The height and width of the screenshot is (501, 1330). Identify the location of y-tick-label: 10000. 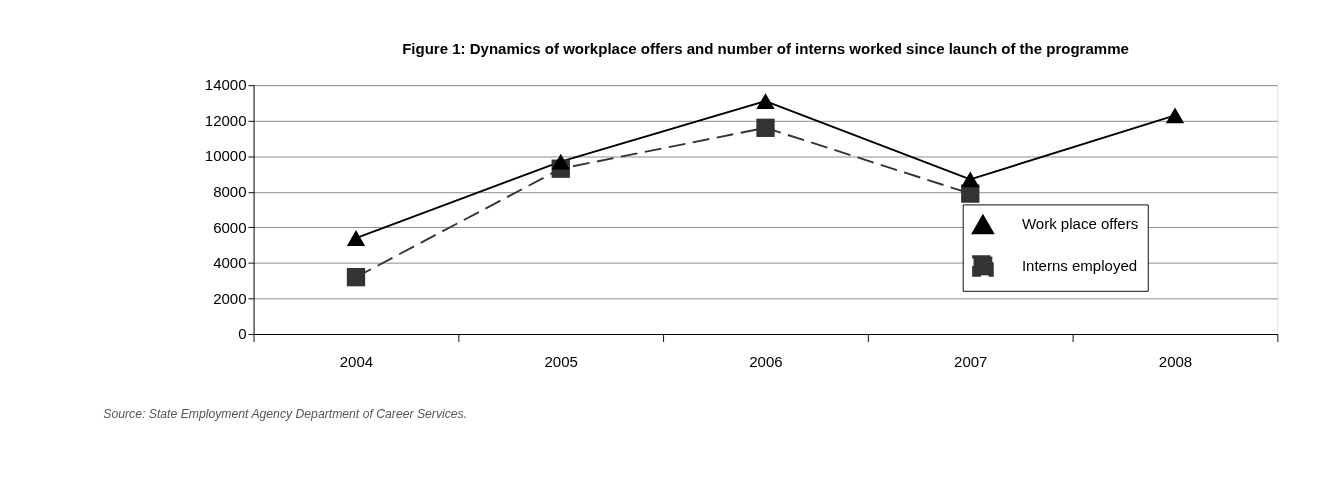
(225, 156).